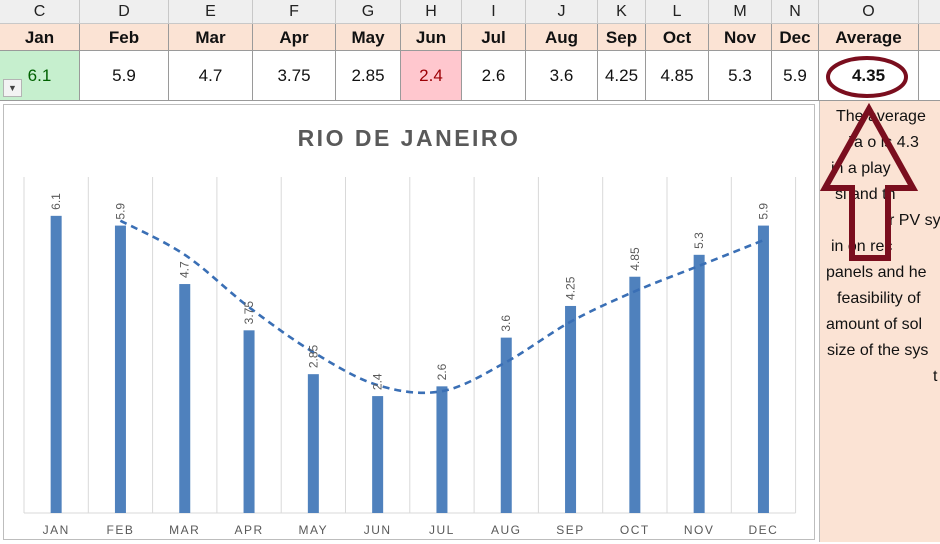 The image size is (940, 544). What do you see at coordinates (699, 384) in the screenshot?
I see `bar-nov` at bounding box center [699, 384].